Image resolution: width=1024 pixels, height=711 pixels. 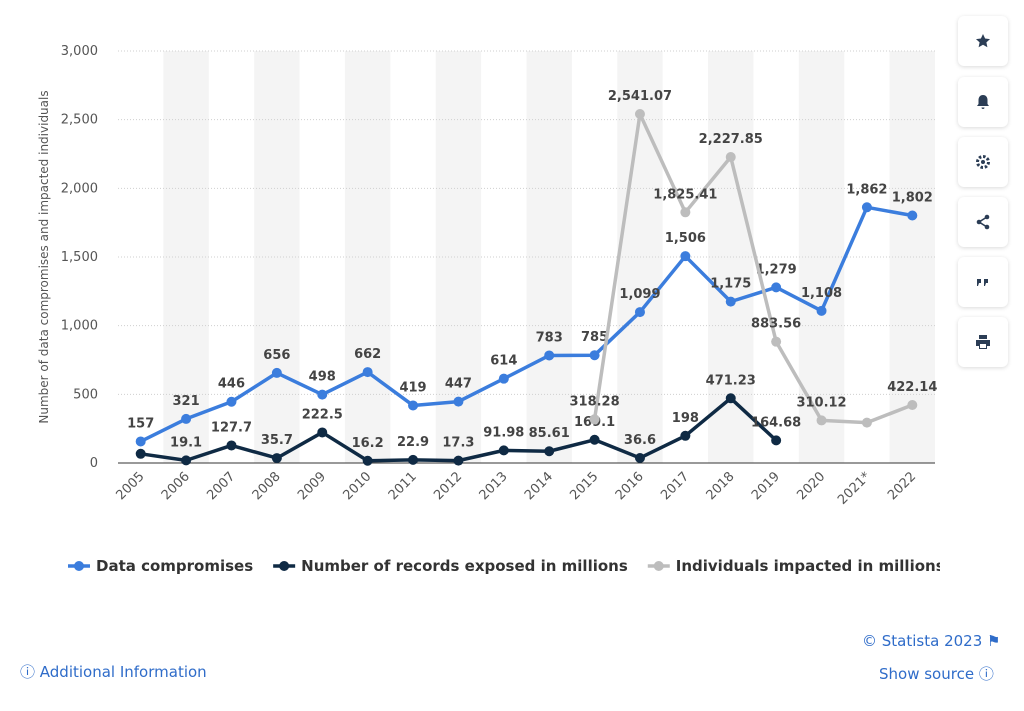 I want to click on data-label: 471.23, so click(x=731, y=380).